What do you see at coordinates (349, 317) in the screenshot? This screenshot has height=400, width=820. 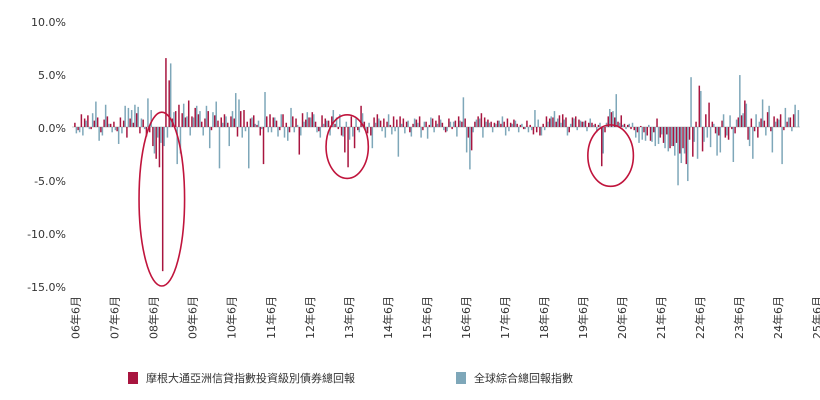 I see `x-tick-label: 13年6月` at bounding box center [349, 317].